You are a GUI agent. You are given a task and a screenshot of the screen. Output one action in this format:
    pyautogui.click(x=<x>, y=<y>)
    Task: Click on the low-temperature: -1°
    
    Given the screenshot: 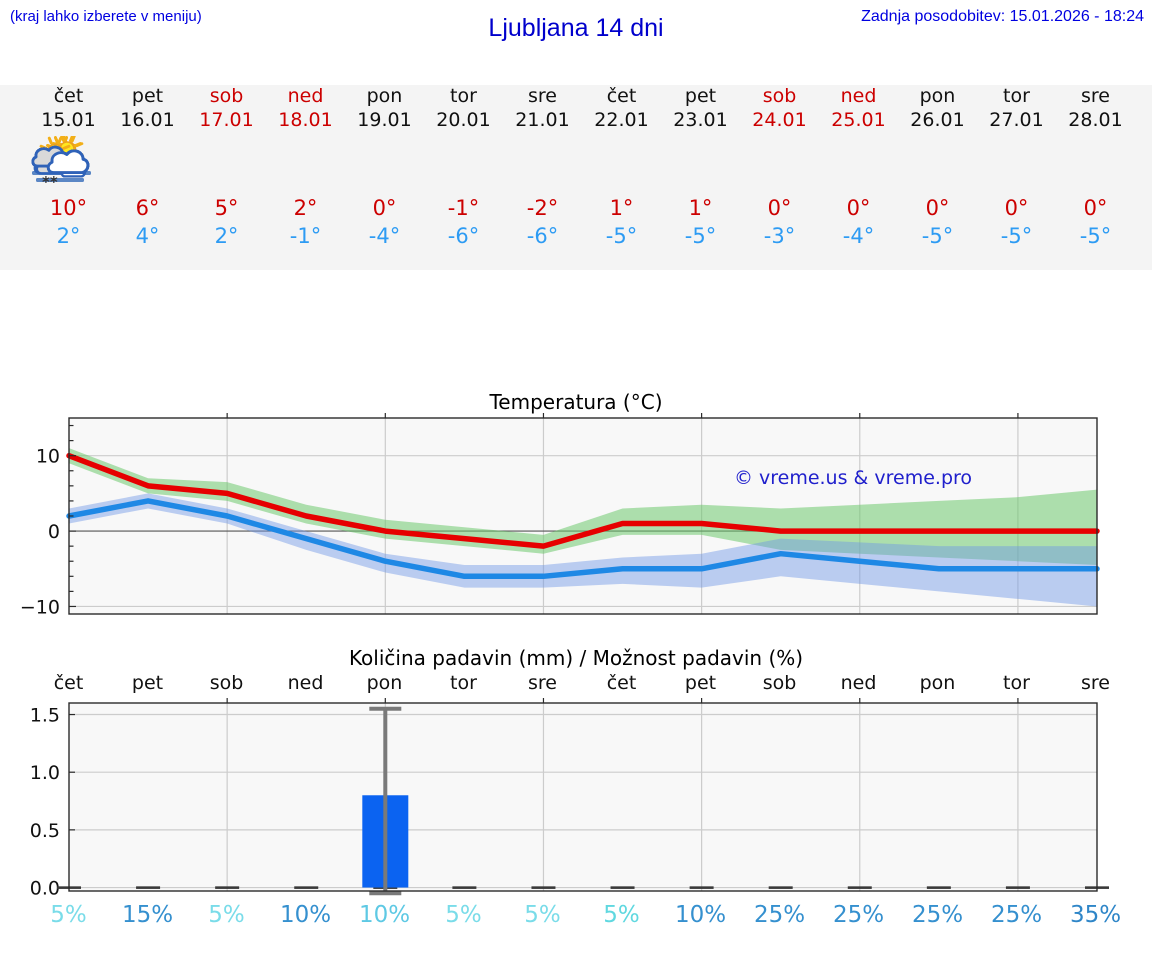 What is the action you would take?
    pyautogui.click(x=305, y=236)
    